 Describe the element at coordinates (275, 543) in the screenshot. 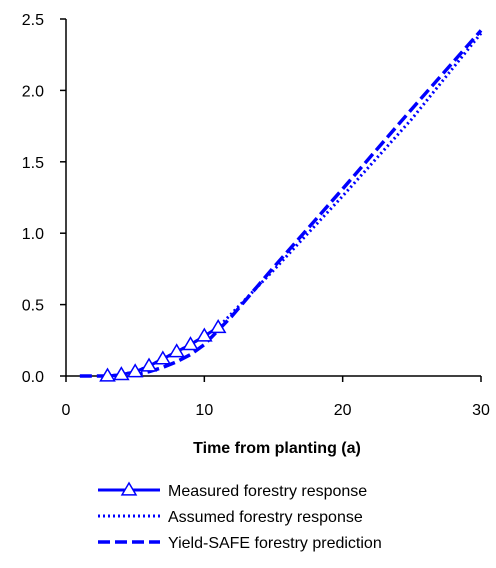

I see `legend-label: Yield-SAFE forestry prediction` at that location.